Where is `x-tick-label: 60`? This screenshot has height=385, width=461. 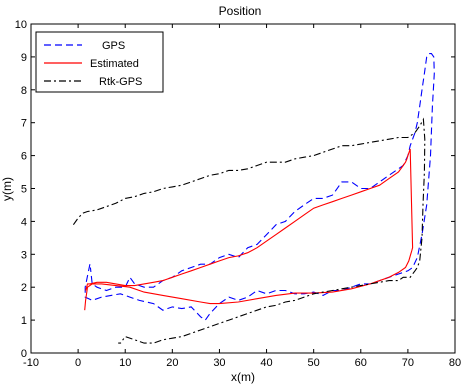 x-tick-label: 60 is located at coordinates (361, 363).